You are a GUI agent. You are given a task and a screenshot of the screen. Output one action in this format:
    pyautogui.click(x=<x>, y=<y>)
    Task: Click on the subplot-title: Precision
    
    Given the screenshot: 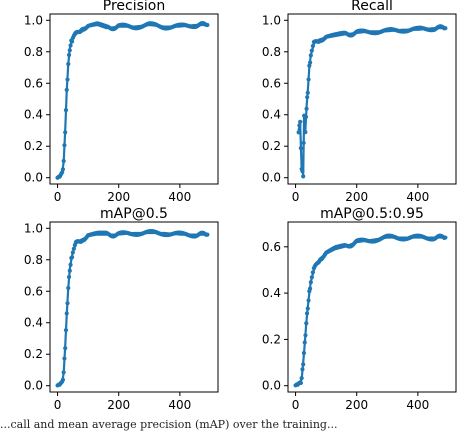 What is the action you would take?
    pyautogui.click(x=134, y=7)
    